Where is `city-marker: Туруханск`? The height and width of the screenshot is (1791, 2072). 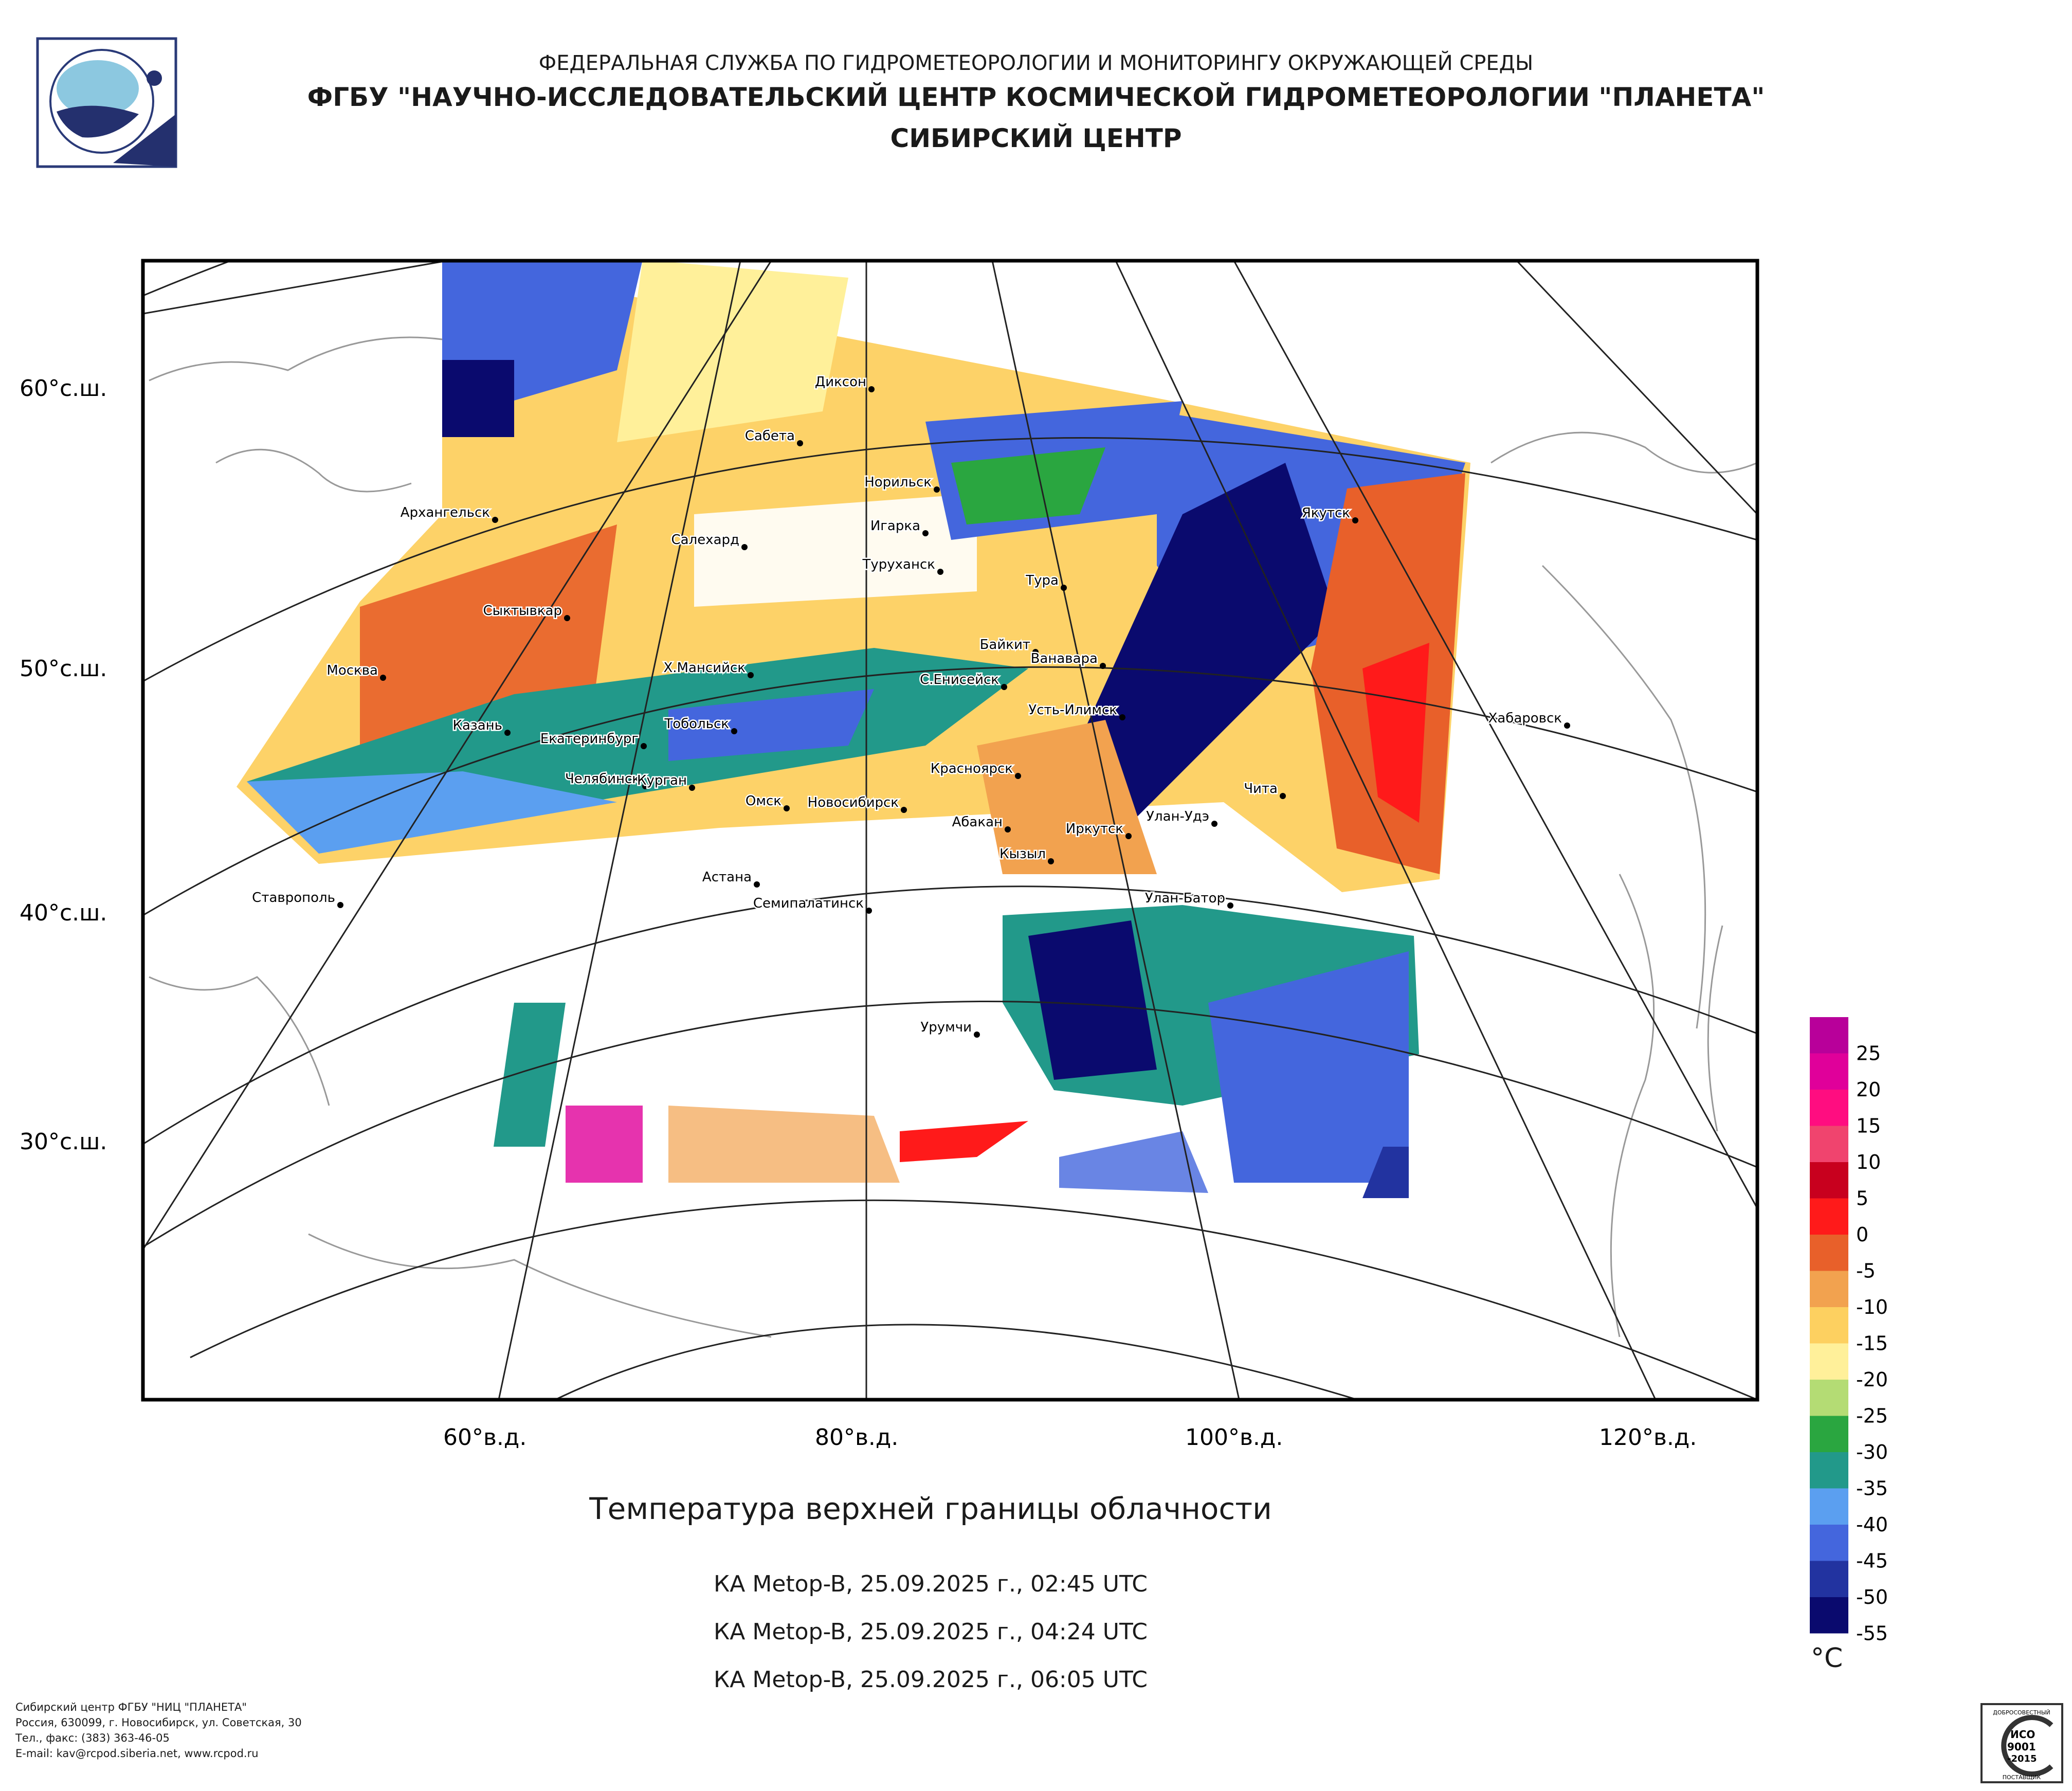 city-marker: Туруханск is located at coordinates (902, 565).